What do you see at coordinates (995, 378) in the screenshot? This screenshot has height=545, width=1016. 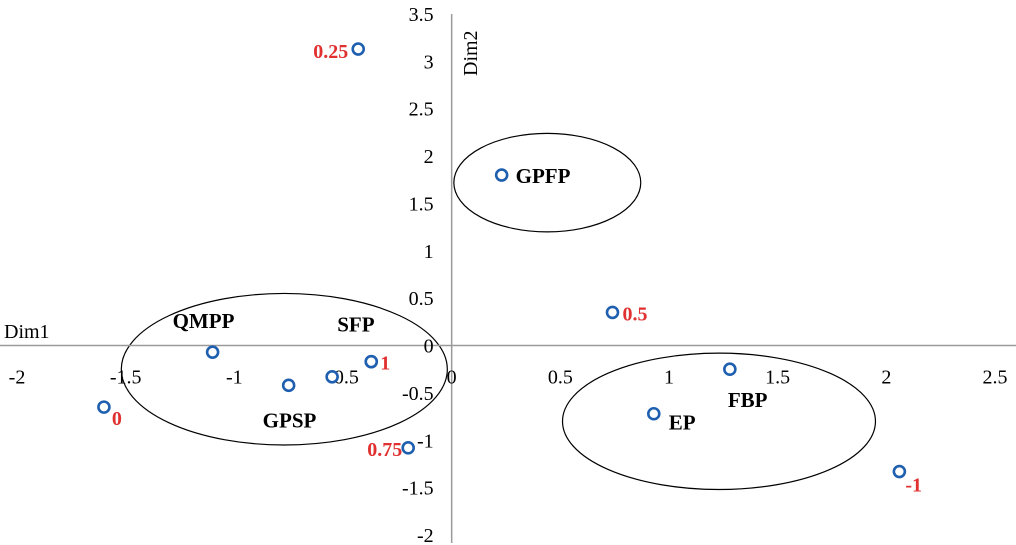 I see `x-tick-label: 2.5` at bounding box center [995, 378].